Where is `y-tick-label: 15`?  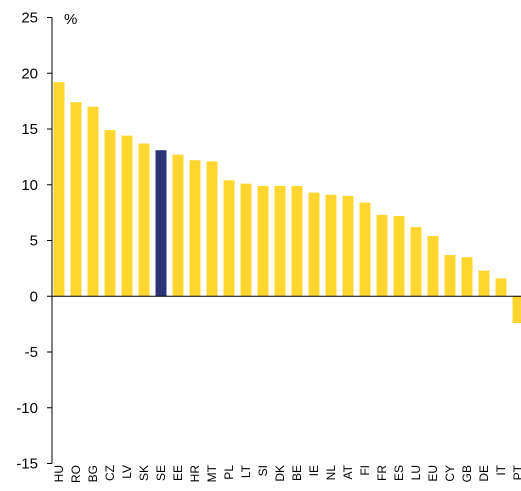 y-tick-label: 15 is located at coordinates (29, 129).